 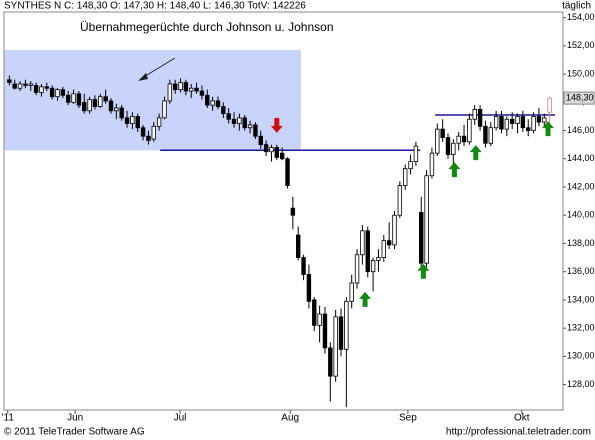 I want to click on y-tick-label: 154,00, so click(x=581, y=17).